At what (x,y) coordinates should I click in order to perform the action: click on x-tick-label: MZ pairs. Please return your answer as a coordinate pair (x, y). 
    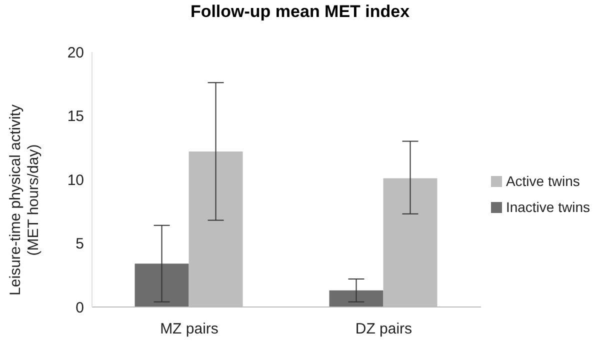
    Looking at the image, I should click on (189, 329).